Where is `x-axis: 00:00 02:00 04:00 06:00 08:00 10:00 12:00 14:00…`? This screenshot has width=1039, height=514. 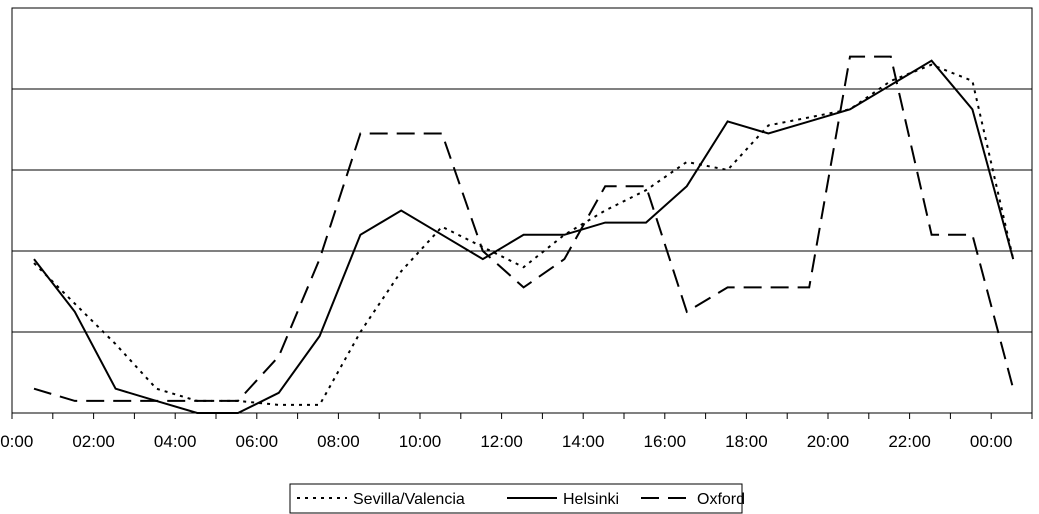
x-axis: 00:00 02:00 04:00 06:00 08:00 10:00 12:00 14:00… is located at coordinates (516, 432).